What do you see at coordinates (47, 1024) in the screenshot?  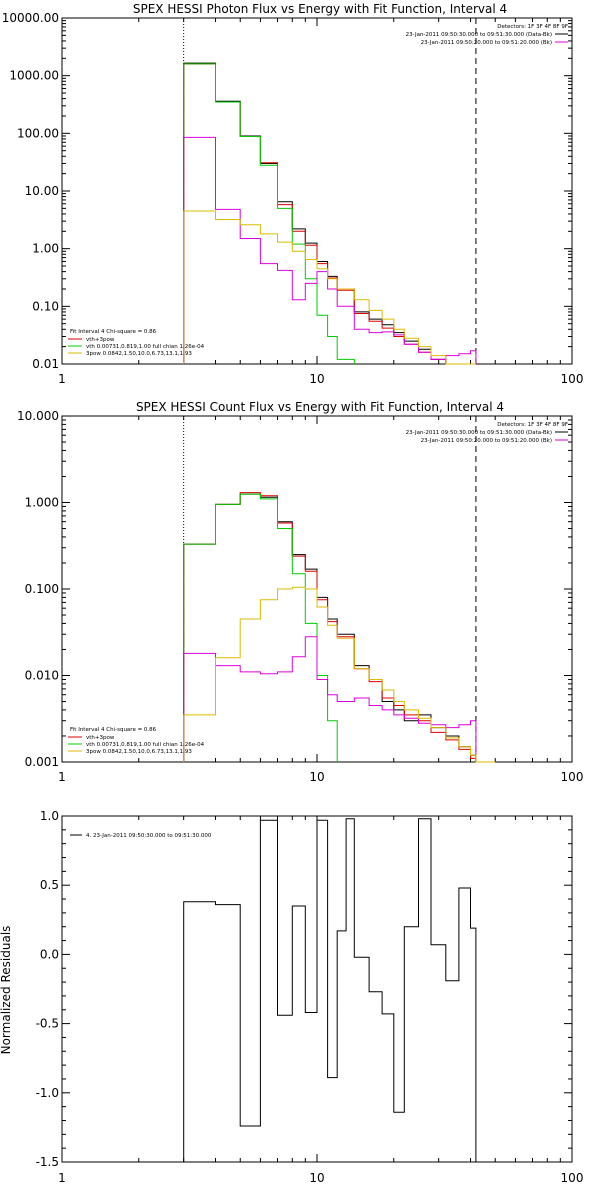 I see `y-tick-label: -0.5` at bounding box center [47, 1024].